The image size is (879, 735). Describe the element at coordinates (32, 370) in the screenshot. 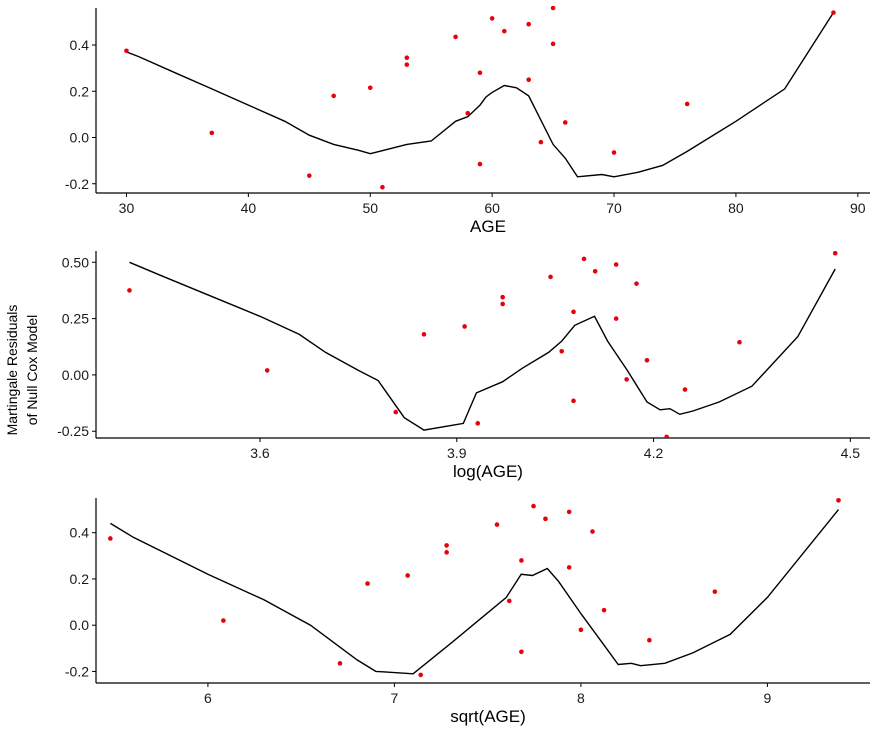

I see `y-axis-title-line-2: of Null Cox Model` at that location.